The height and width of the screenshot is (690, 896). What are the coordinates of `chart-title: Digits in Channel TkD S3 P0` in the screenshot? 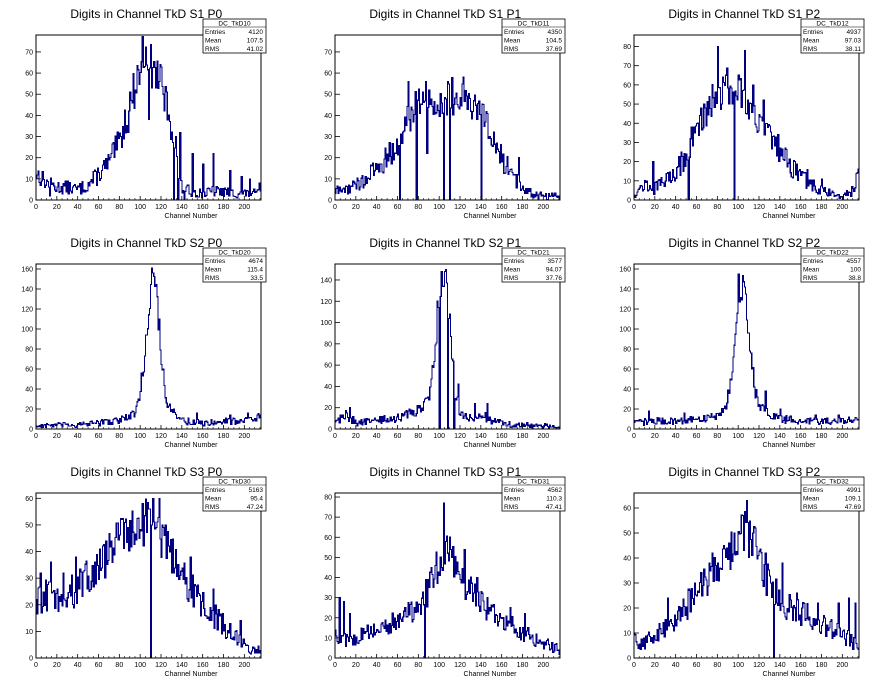 It's located at (146, 472).